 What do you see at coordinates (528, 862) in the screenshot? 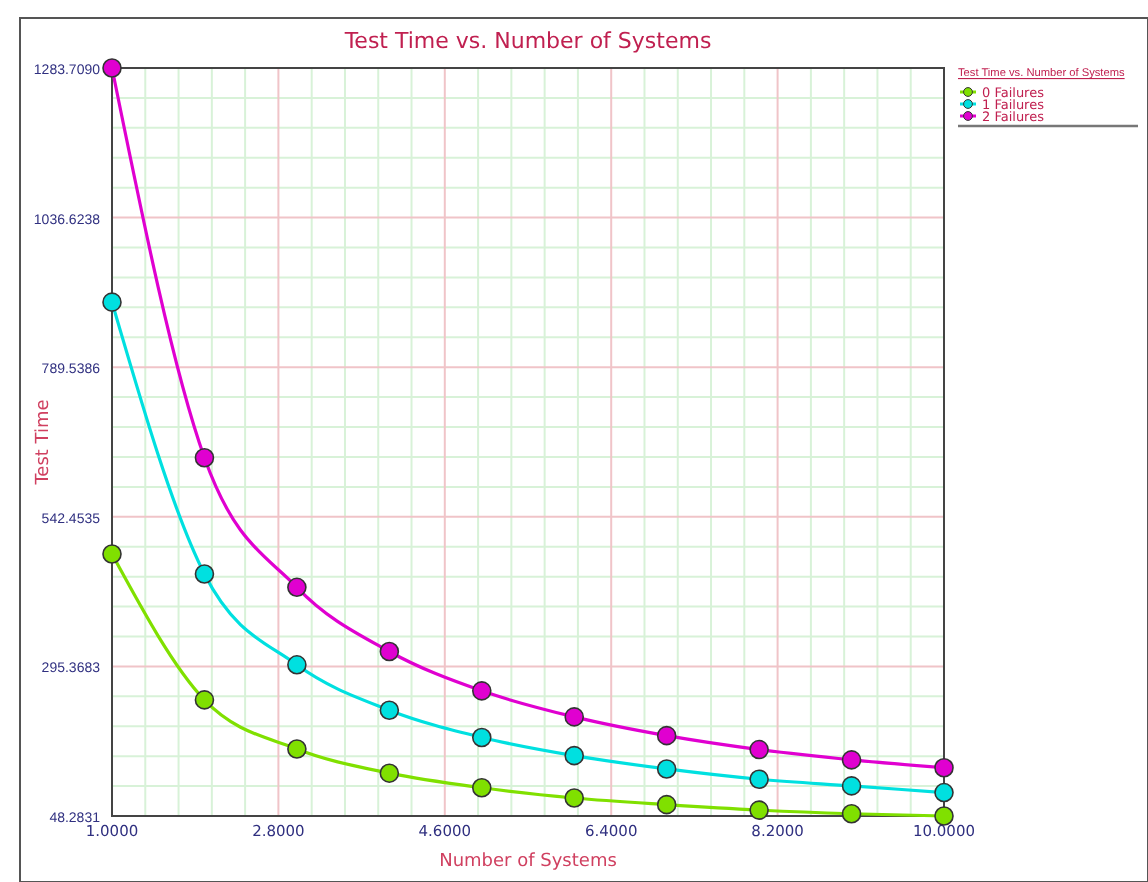
I see `x-axis-title: Number of Systems` at bounding box center [528, 862].